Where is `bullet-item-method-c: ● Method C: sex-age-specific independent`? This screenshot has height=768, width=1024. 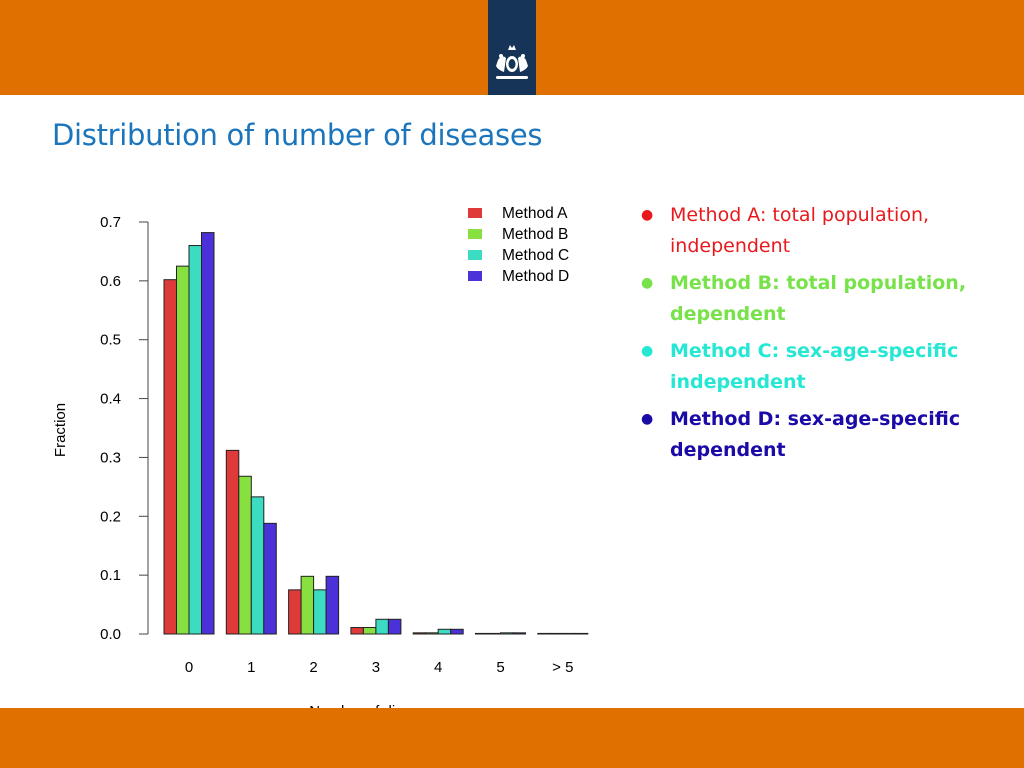
bullet-item-method-c: ● Method C: sex-age-specific independent is located at coordinates (820, 367).